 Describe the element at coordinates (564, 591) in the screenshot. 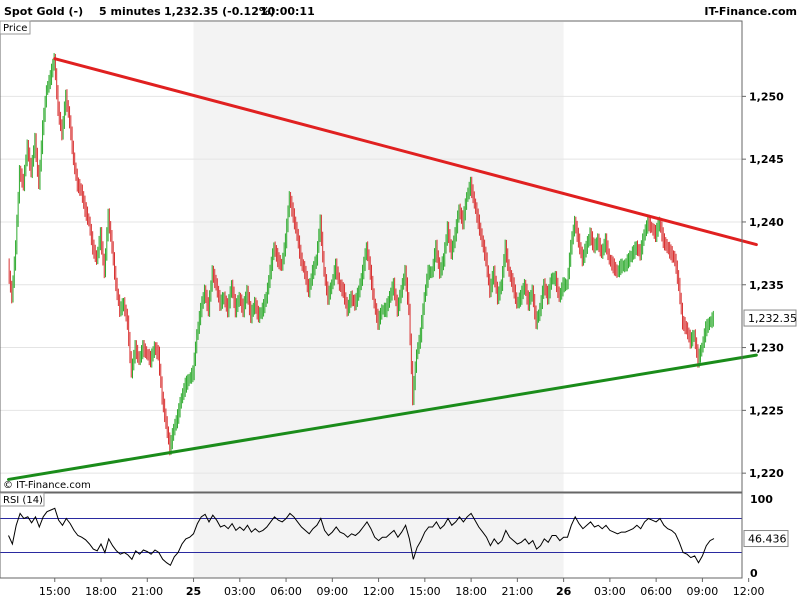

I see `x-tick-label: 26` at that location.